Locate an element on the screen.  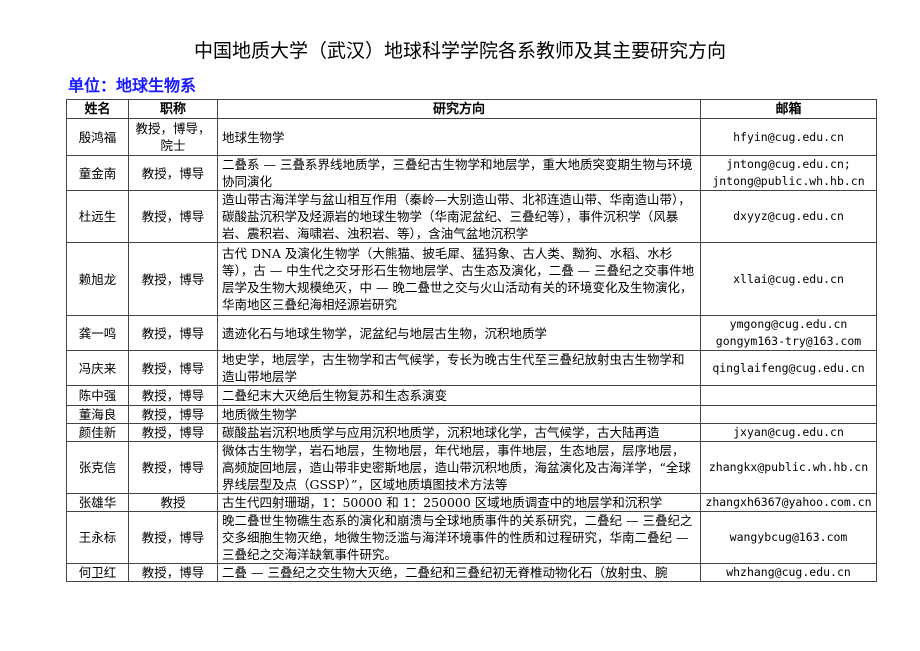
email-cell: zhangxh6367@yahoo.com.cn is located at coordinates (788, 502).